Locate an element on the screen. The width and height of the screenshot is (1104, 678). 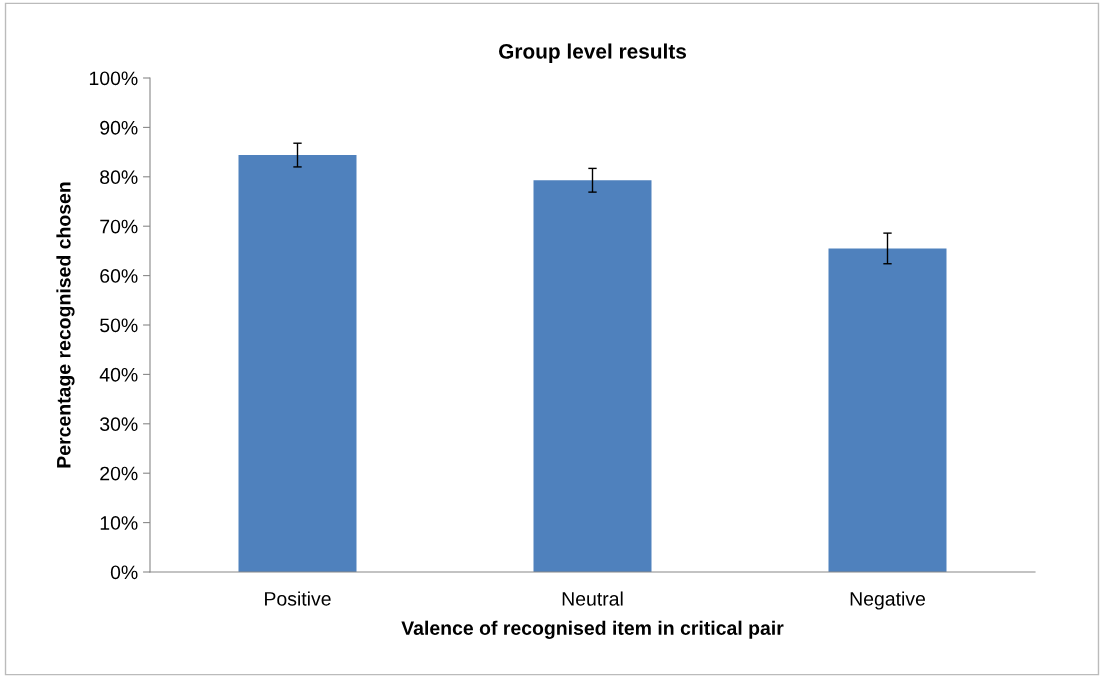
x-tick-label: Negative is located at coordinates (888, 600).